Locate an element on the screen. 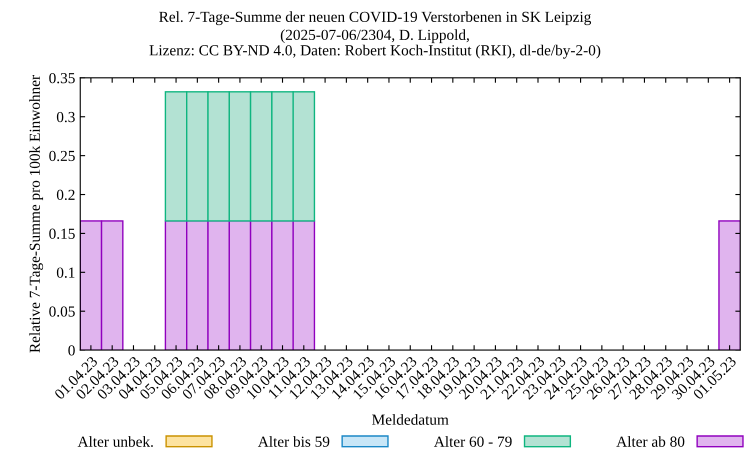 This screenshot has height=450, width=750. y-axis-title: Relative 7-Tage-Summe pro 100k Einwohner is located at coordinates (36, 214).